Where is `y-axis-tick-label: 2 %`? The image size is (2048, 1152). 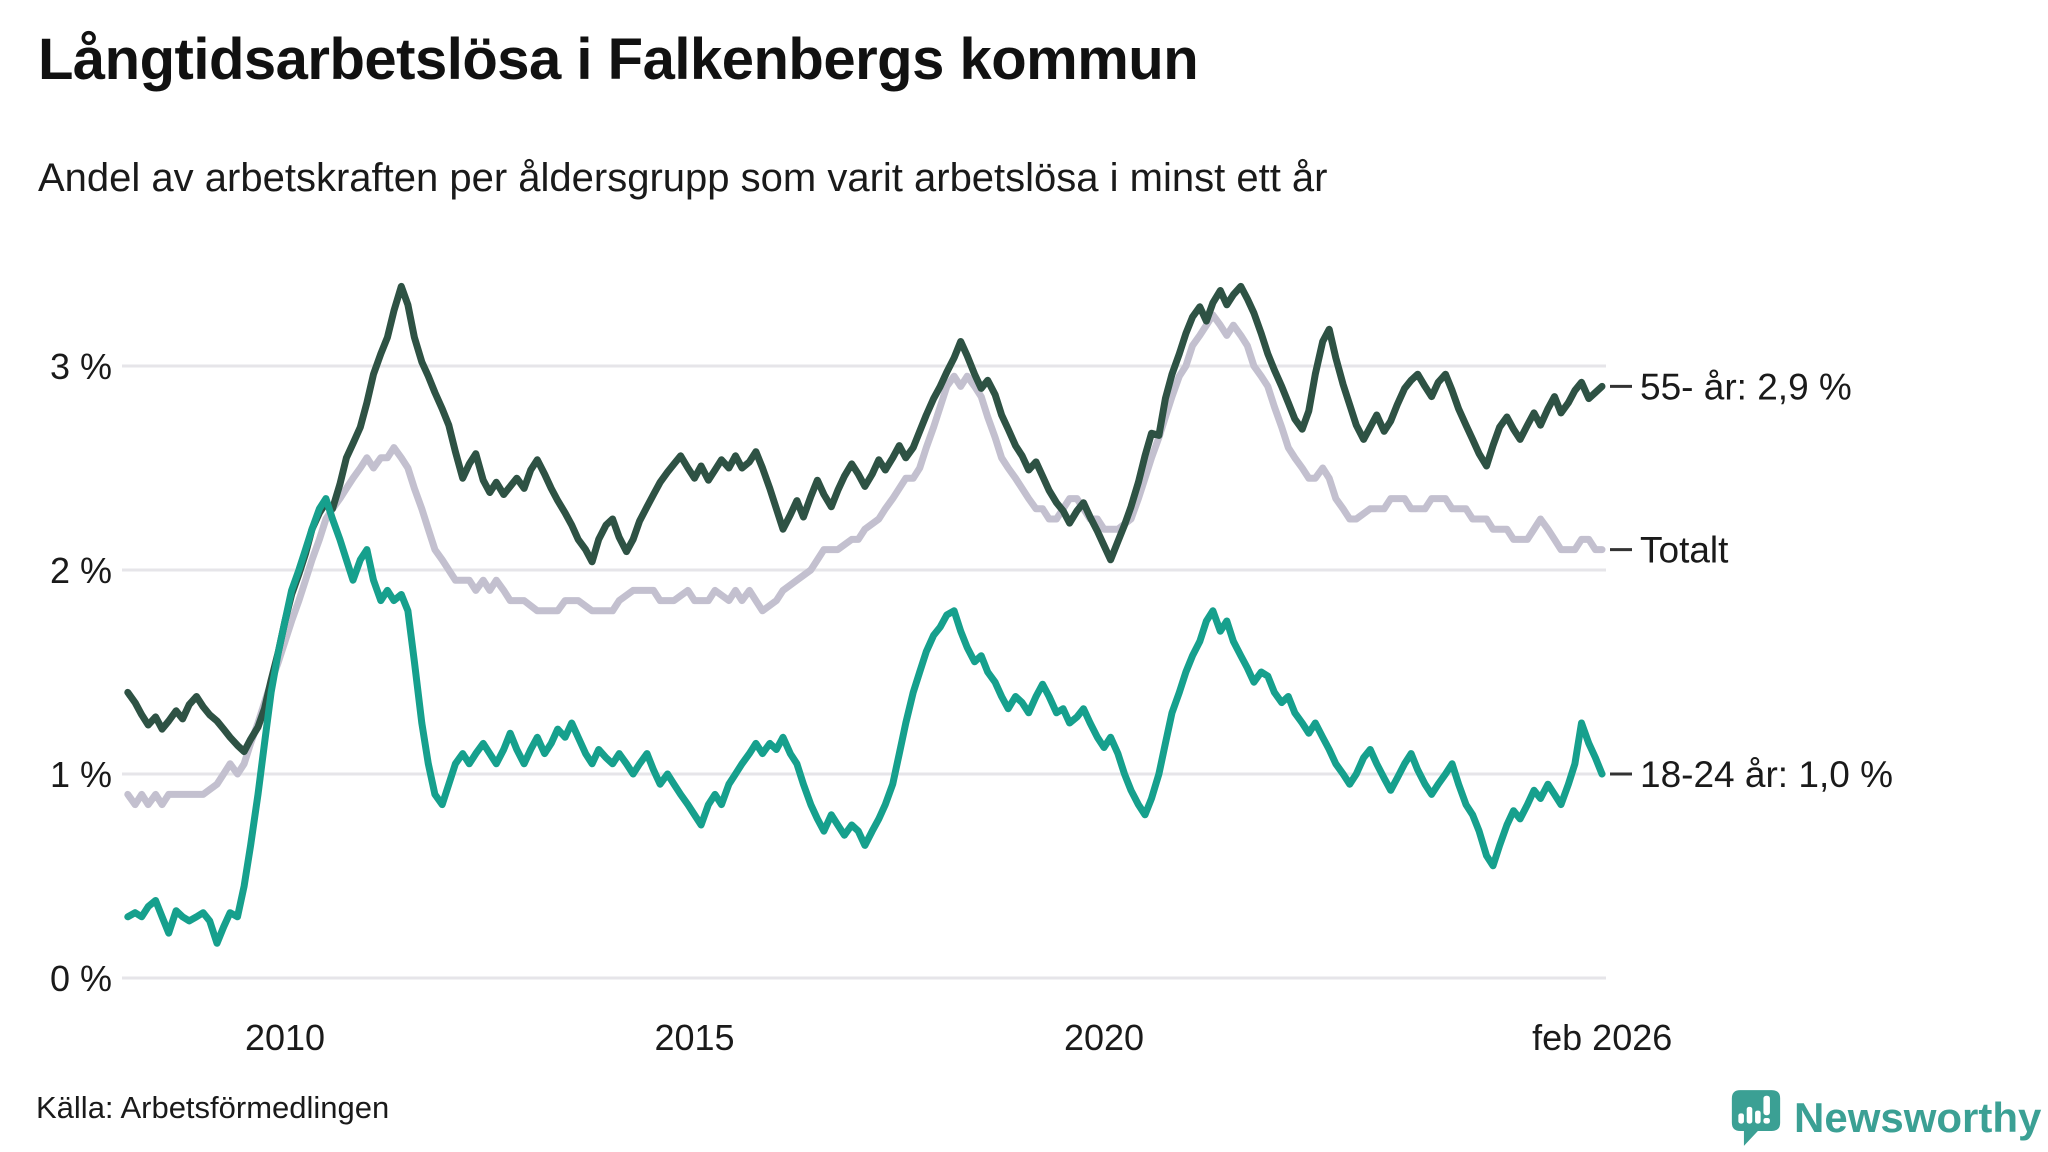 y-axis-tick-label: 2 % is located at coordinates (81, 570).